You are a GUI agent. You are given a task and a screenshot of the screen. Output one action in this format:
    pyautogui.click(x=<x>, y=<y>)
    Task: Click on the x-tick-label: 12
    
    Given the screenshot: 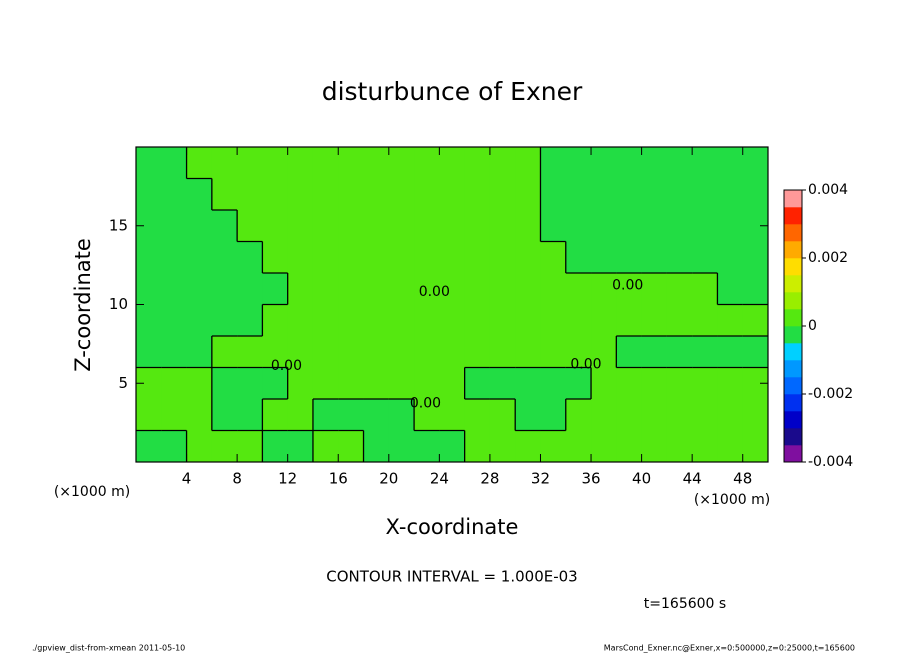 What is the action you would take?
    pyautogui.click(x=287, y=479)
    